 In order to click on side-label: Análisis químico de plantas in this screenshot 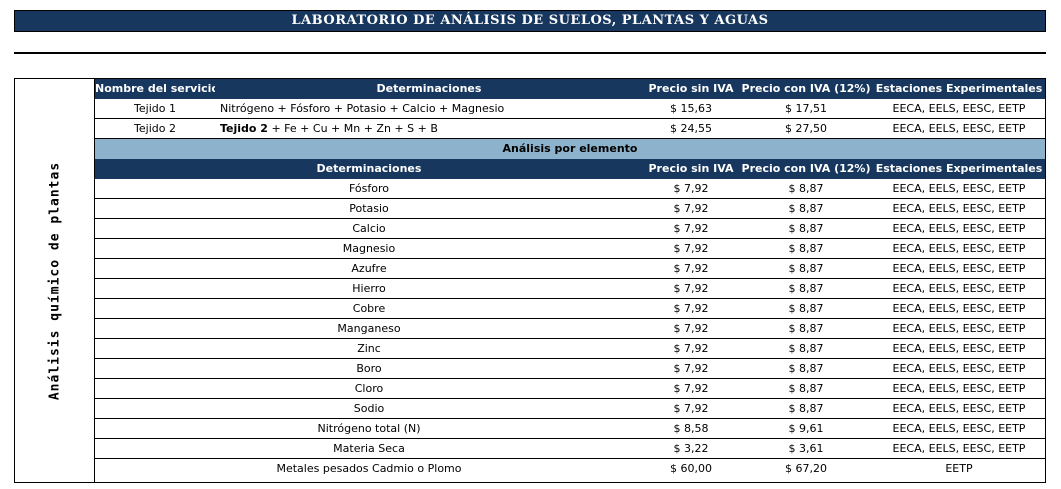, I will do `click(54, 280)`.